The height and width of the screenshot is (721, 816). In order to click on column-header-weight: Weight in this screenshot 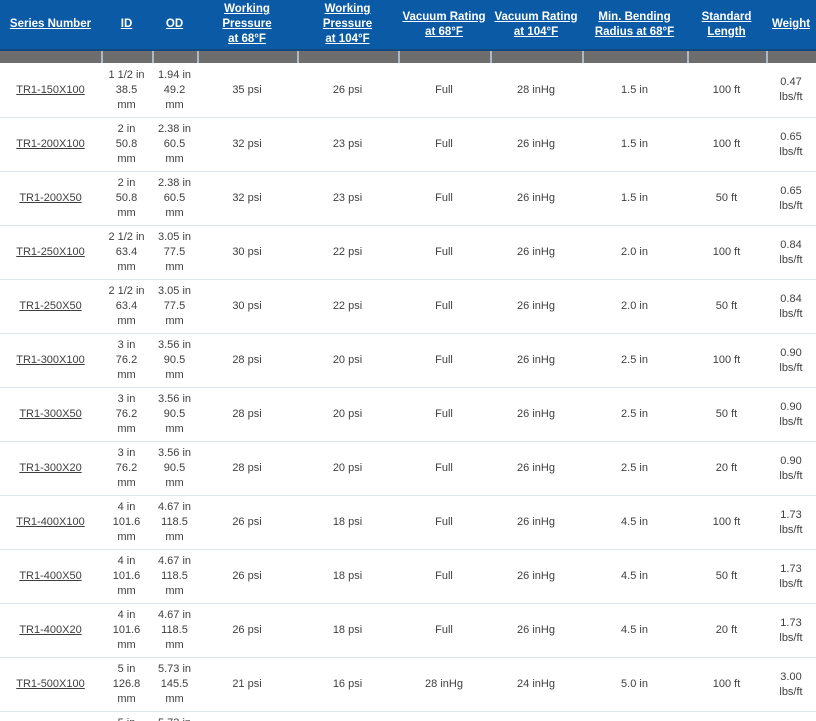, I will do `click(791, 25)`.